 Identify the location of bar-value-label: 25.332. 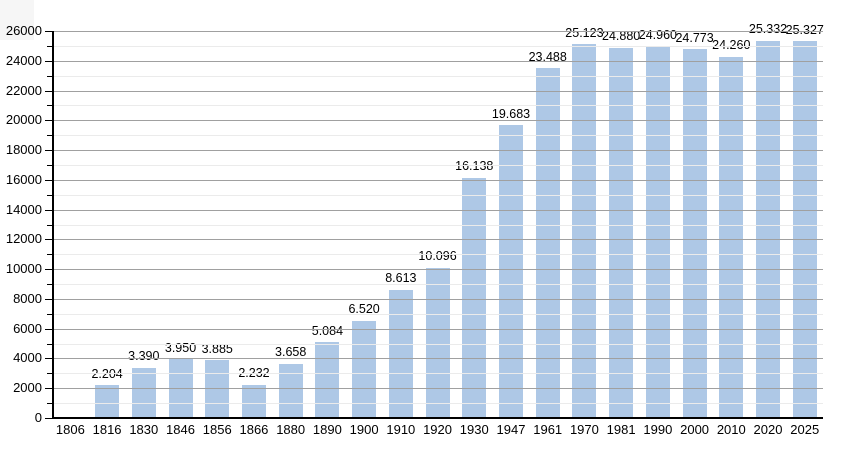
(768, 29).